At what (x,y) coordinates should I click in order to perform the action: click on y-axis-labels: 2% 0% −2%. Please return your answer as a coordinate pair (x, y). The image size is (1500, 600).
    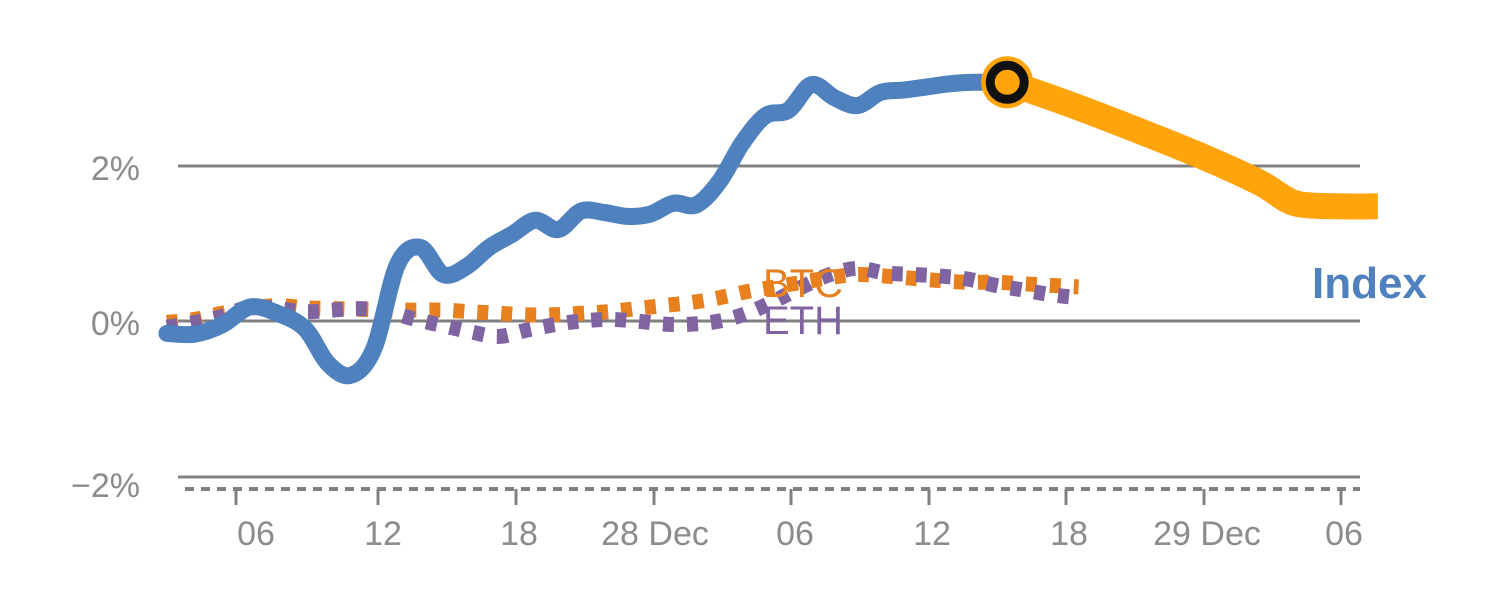
    Looking at the image, I should click on (105, 327).